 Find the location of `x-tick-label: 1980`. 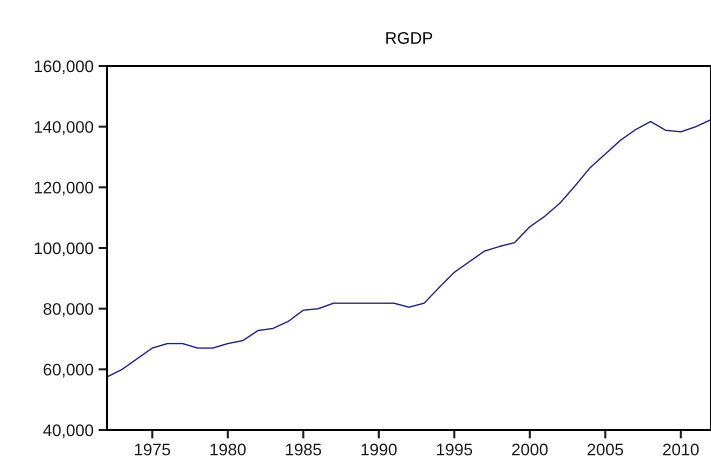

x-tick-label: 1980 is located at coordinates (228, 450).